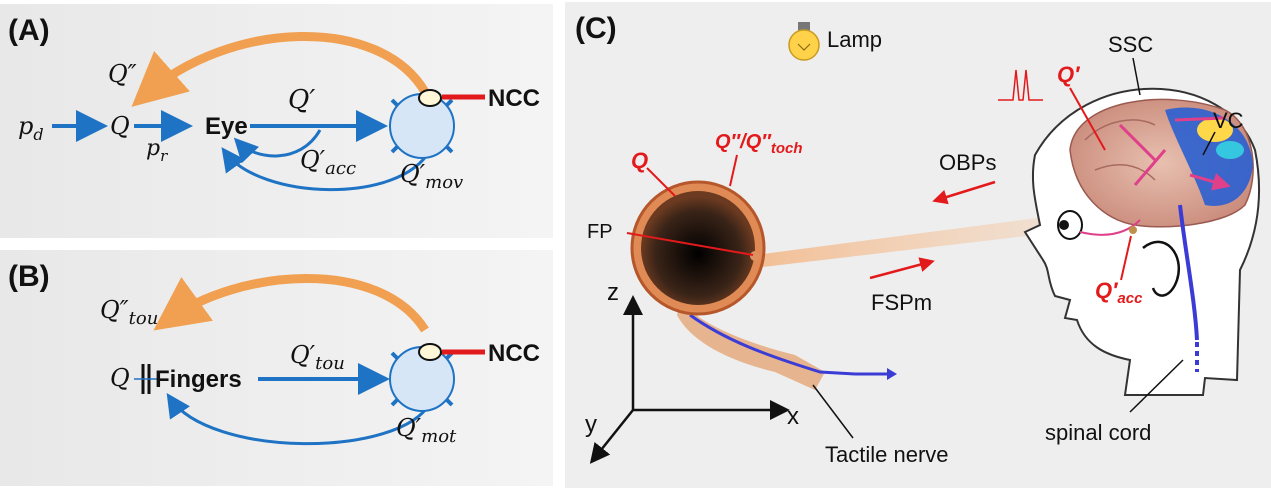 This screenshot has width=1271, height=488. What do you see at coordinates (1133, 230) in the screenshot?
I see `inner-ear-dot` at bounding box center [1133, 230].